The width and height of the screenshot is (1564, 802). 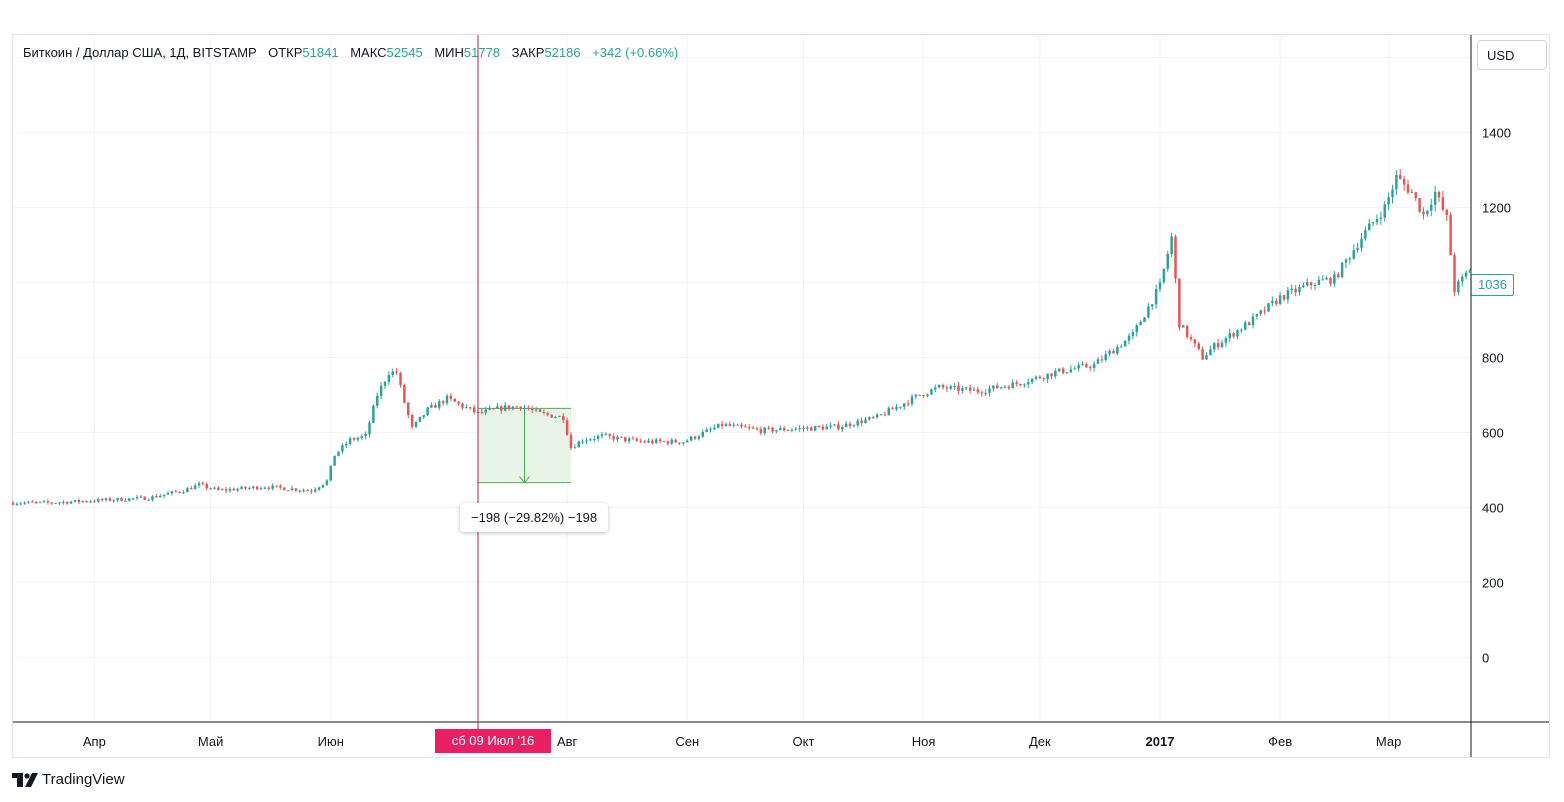 I want to click on x-tick-label: Фев, so click(x=1280, y=741).